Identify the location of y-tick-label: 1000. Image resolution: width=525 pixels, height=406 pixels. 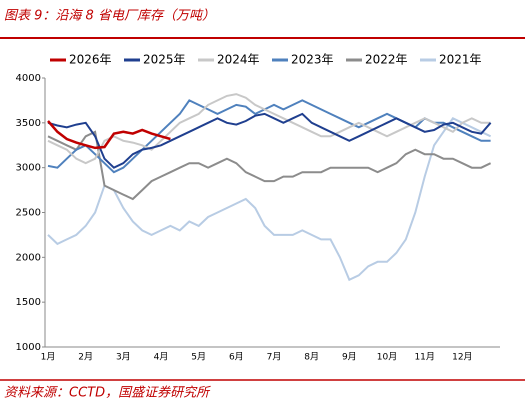
(28, 347).